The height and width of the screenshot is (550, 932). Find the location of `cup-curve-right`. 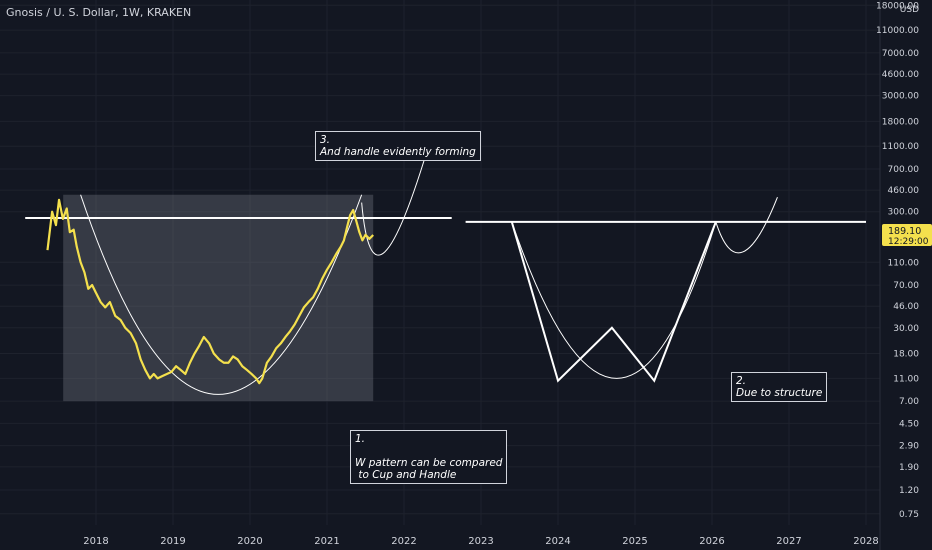

cup-curve-right is located at coordinates (614, 300).